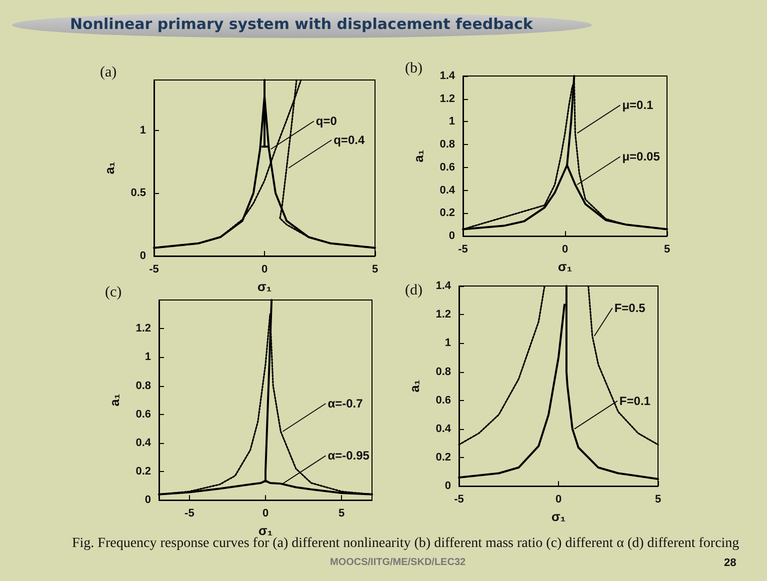  Describe the element at coordinates (638, 105) in the screenshot. I see `annotation: μ=0.1` at that location.